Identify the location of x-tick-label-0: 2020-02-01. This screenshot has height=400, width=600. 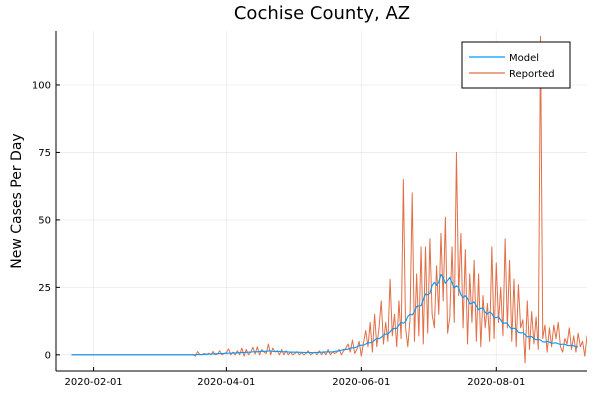
(94, 382).